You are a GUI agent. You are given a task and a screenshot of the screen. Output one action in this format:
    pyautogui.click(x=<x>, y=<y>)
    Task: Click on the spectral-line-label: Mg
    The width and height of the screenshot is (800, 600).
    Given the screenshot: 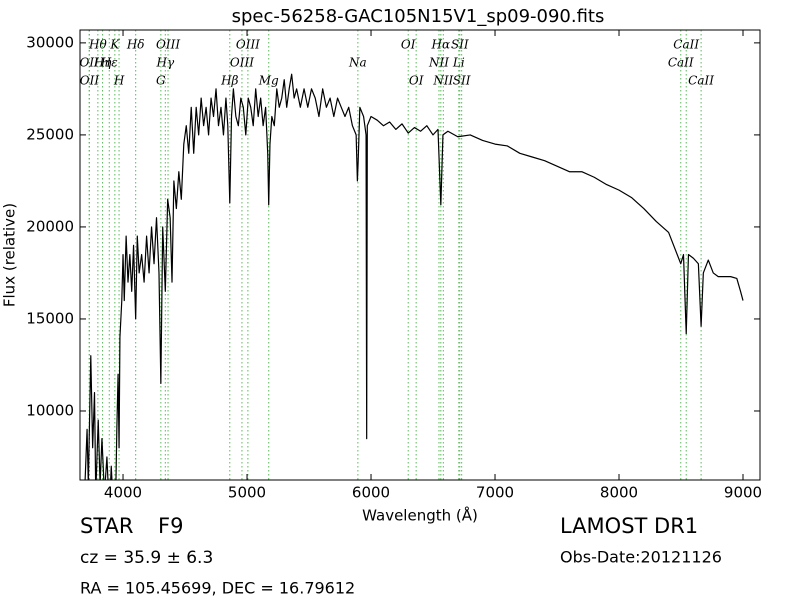 What is the action you would take?
    pyautogui.click(x=268, y=81)
    